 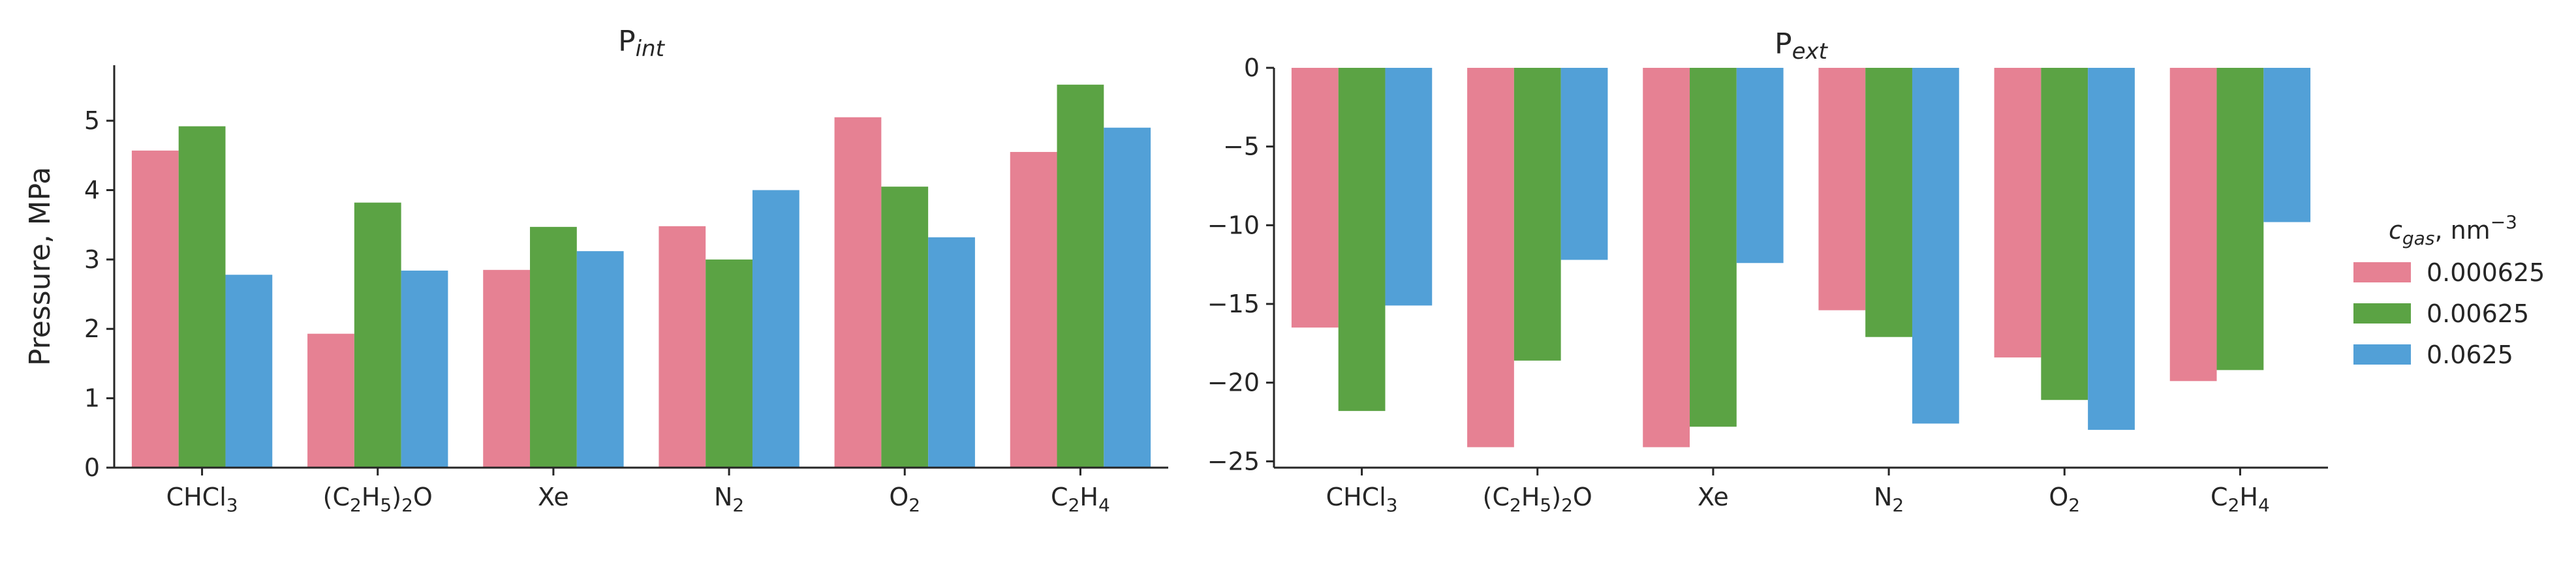 What do you see at coordinates (2478, 313) in the screenshot?
I see `legend-entry-label: 0.00625` at bounding box center [2478, 313].